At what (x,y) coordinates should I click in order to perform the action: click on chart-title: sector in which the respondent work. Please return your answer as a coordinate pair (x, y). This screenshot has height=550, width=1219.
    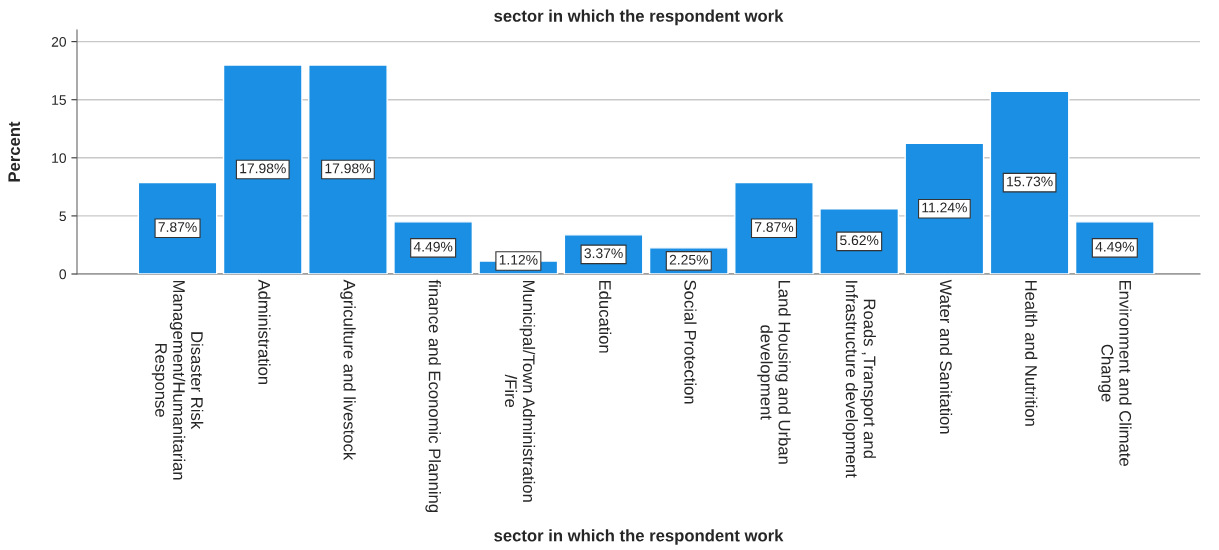
    Looking at the image, I should click on (639, 17).